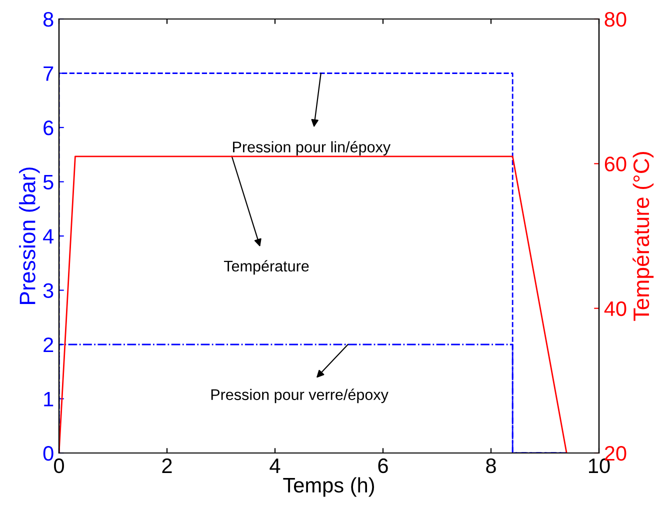 The width and height of the screenshot is (664, 508). I want to click on y-tick-label: 3, so click(48, 290).